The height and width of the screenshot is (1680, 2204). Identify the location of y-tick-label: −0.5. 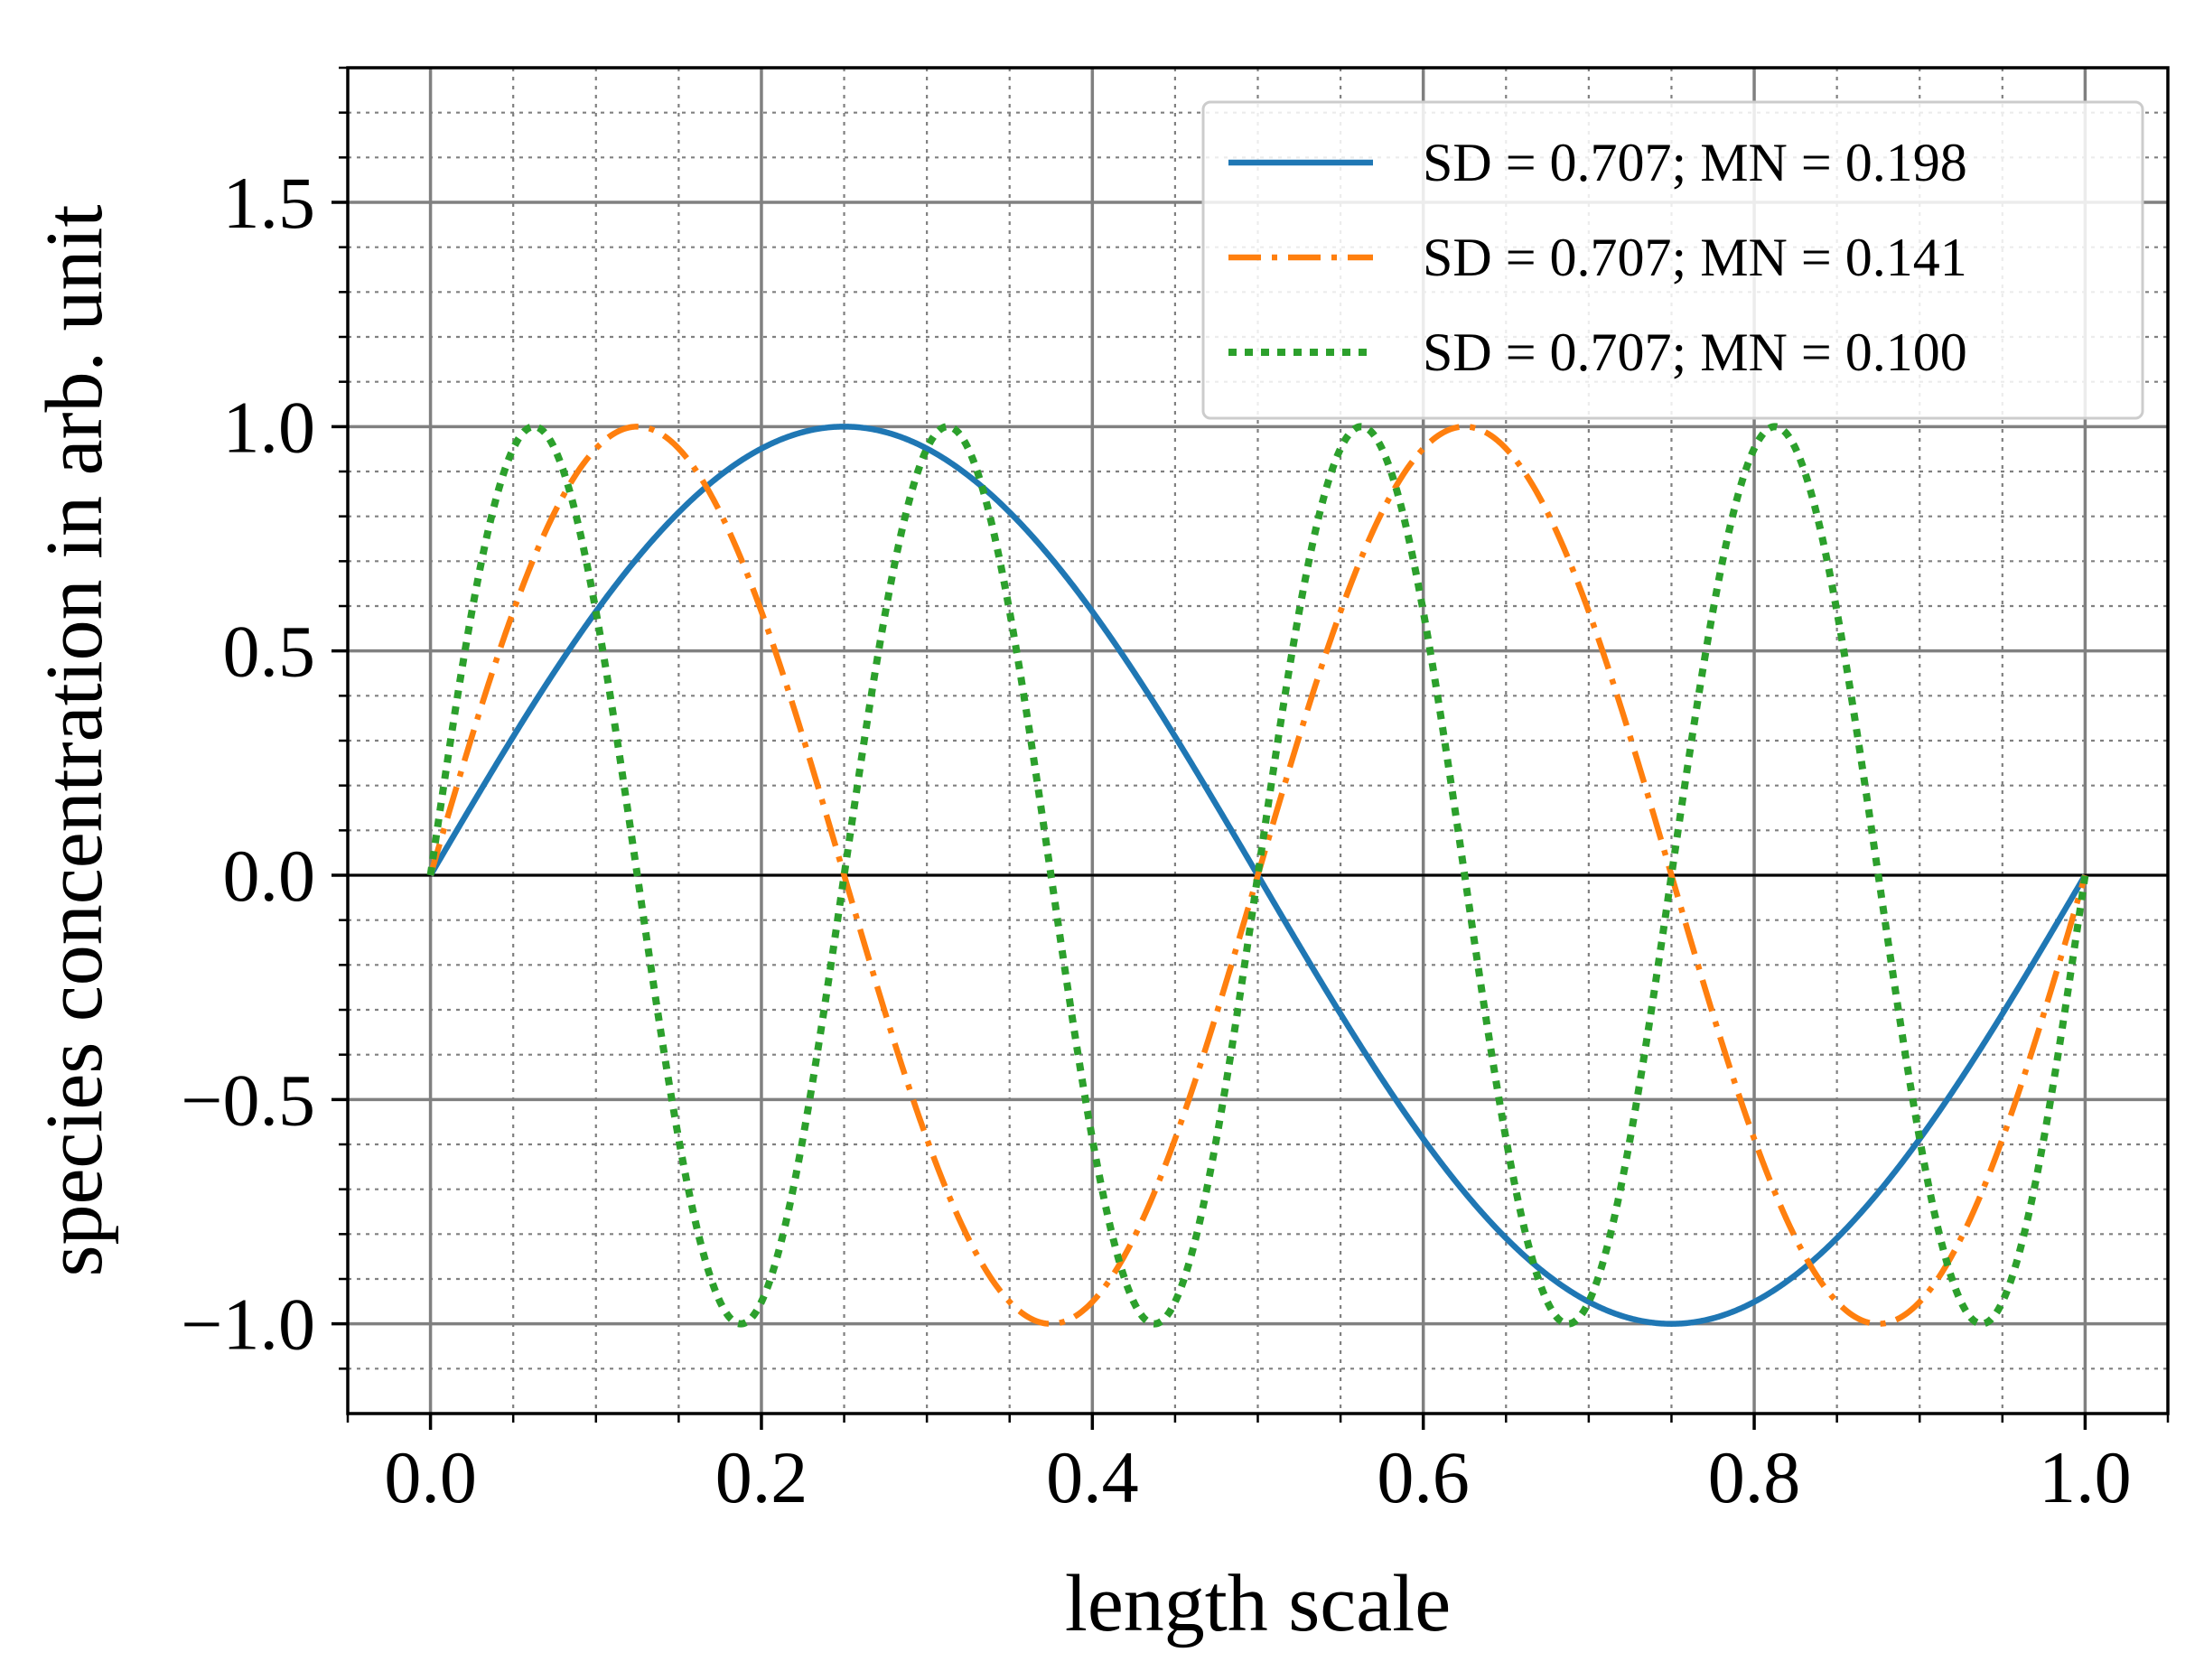
(248, 1100).